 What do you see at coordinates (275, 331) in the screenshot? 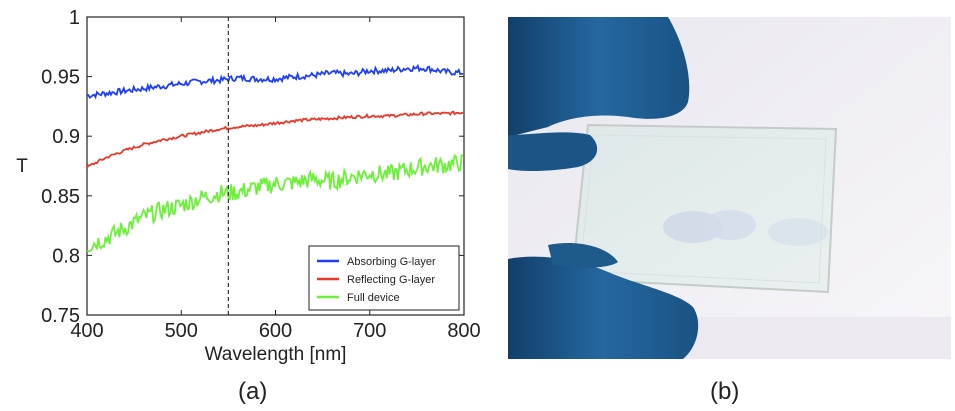
I see `x-tick-label: 600` at bounding box center [275, 331].